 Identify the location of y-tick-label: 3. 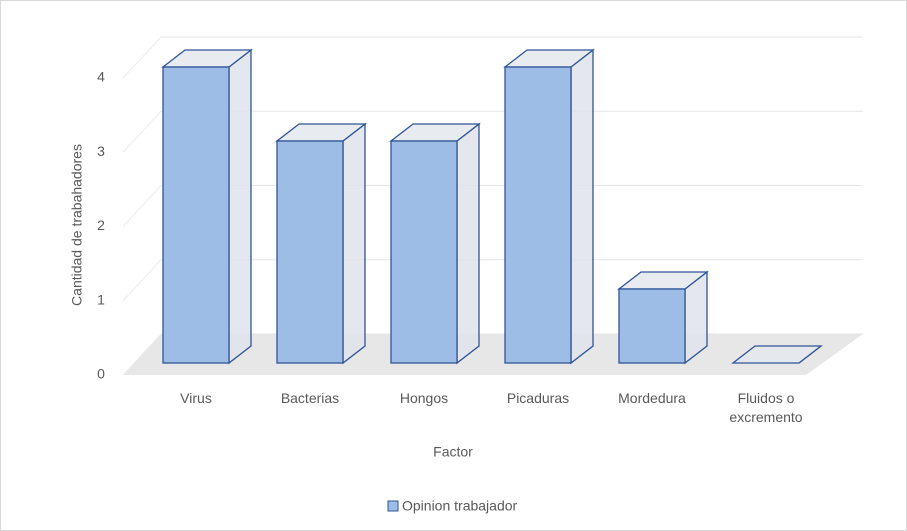
(101, 151).